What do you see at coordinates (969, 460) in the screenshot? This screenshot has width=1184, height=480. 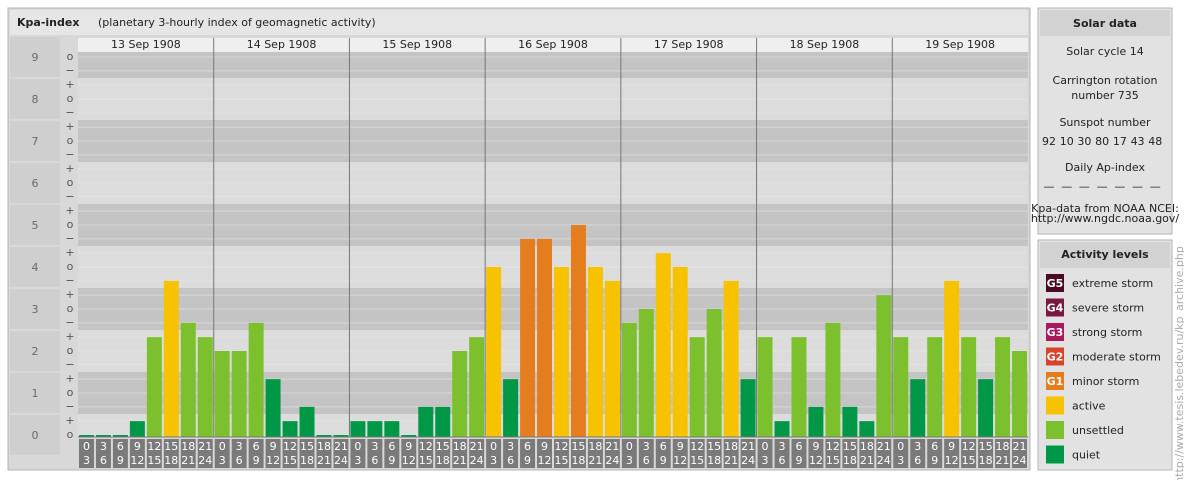 I see `hour-end: 15` at bounding box center [969, 460].